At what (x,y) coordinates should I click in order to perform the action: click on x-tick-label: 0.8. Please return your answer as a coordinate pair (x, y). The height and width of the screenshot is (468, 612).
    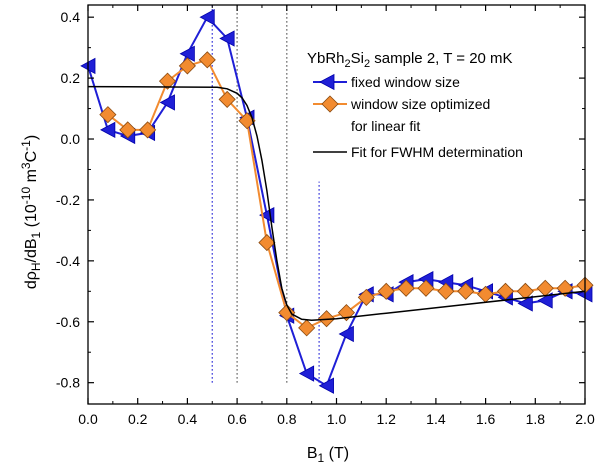
    Looking at the image, I should click on (287, 419).